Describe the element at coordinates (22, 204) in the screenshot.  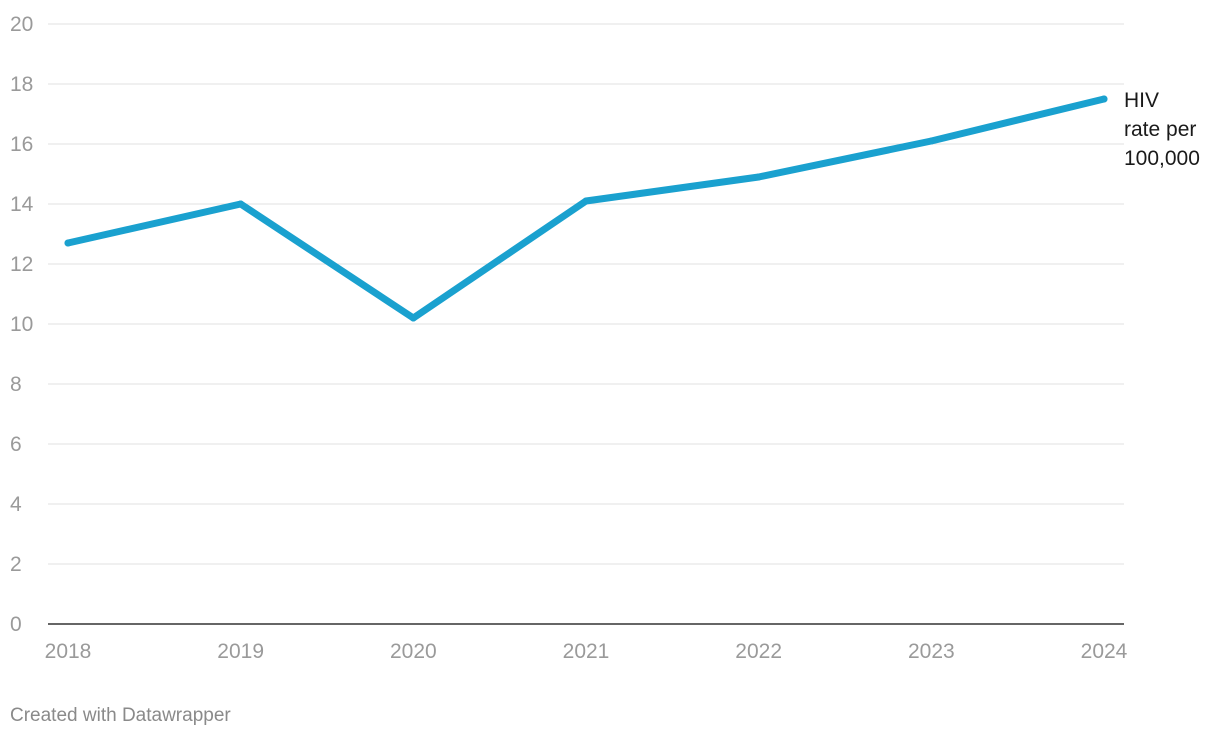
I see `y-tick-label: 14` at that location.